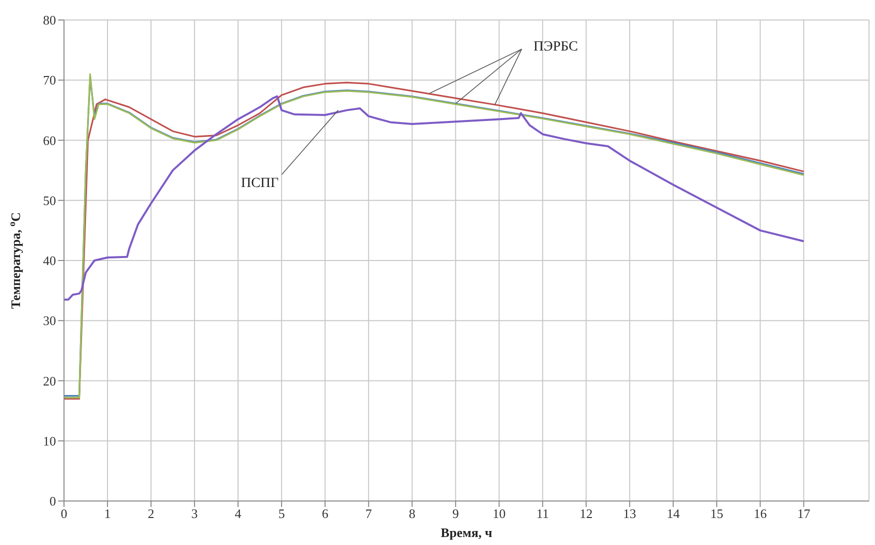 The image size is (875, 545). What do you see at coordinates (49, 80) in the screenshot?
I see `y-tick-label: 70` at bounding box center [49, 80].